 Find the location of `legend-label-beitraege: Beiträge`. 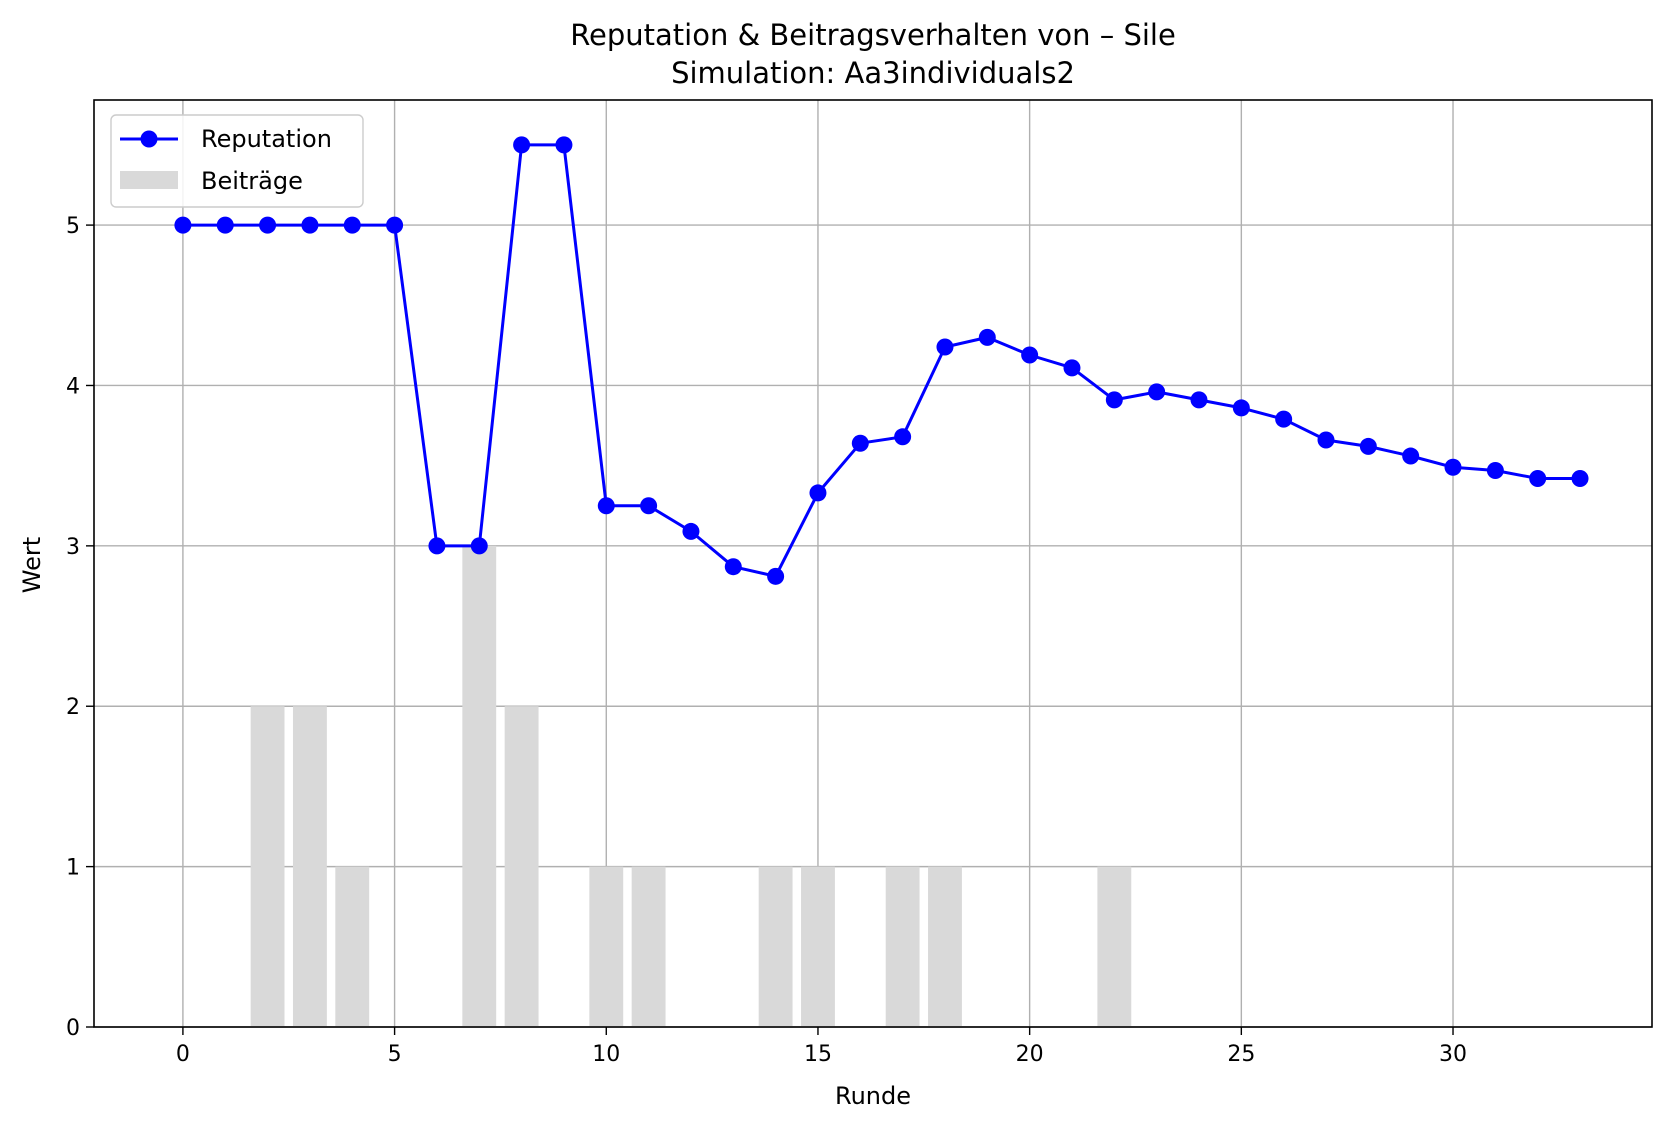

legend-label-beitraege: Beiträge is located at coordinates (252, 181).